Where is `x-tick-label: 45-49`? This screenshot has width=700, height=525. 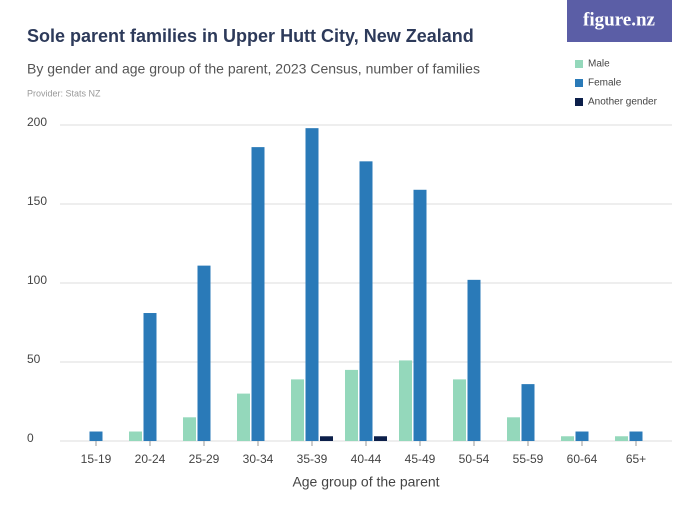 x-tick-label: 45-49 is located at coordinates (420, 459).